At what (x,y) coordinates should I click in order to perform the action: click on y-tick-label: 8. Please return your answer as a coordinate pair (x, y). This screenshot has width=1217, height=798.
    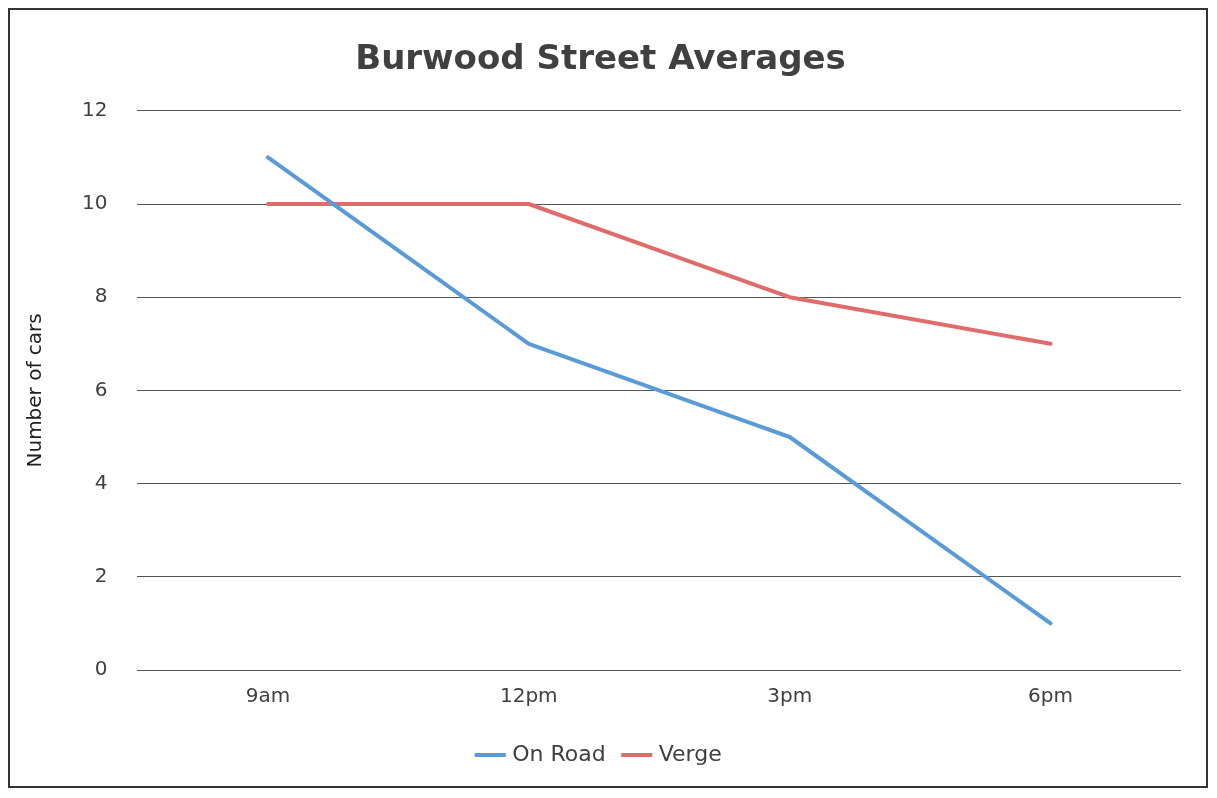
    Looking at the image, I should click on (101, 295).